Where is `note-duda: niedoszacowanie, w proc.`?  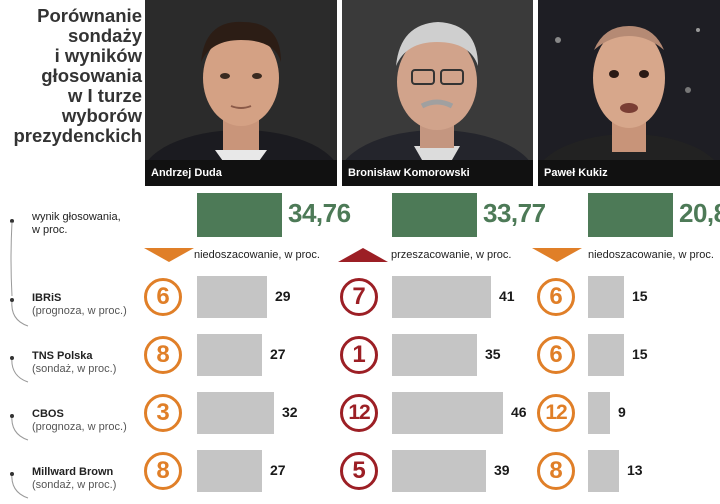
note-duda: niedoszacowanie, w proc. is located at coordinates (257, 255).